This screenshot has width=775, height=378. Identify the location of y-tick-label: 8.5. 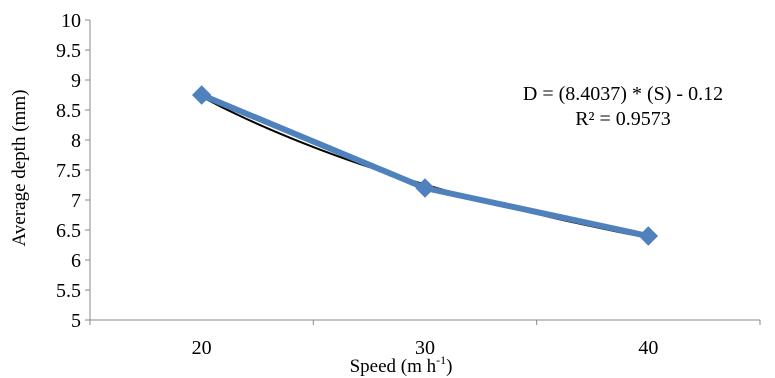
(68, 111).